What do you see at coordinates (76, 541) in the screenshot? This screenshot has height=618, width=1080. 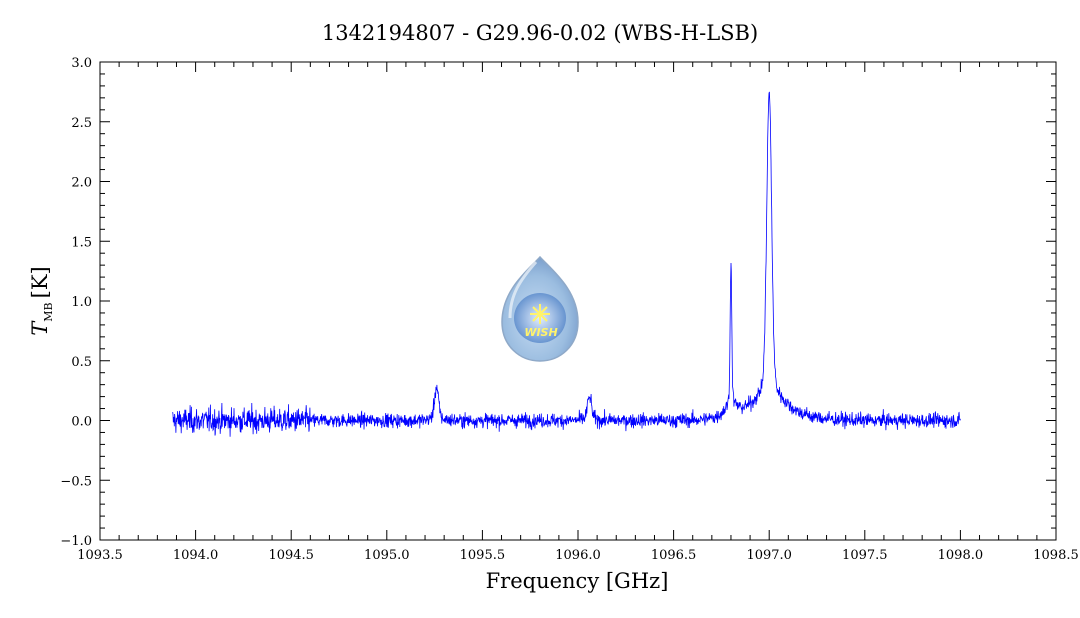 I see `y-tick-label: −1.0` at bounding box center [76, 541].